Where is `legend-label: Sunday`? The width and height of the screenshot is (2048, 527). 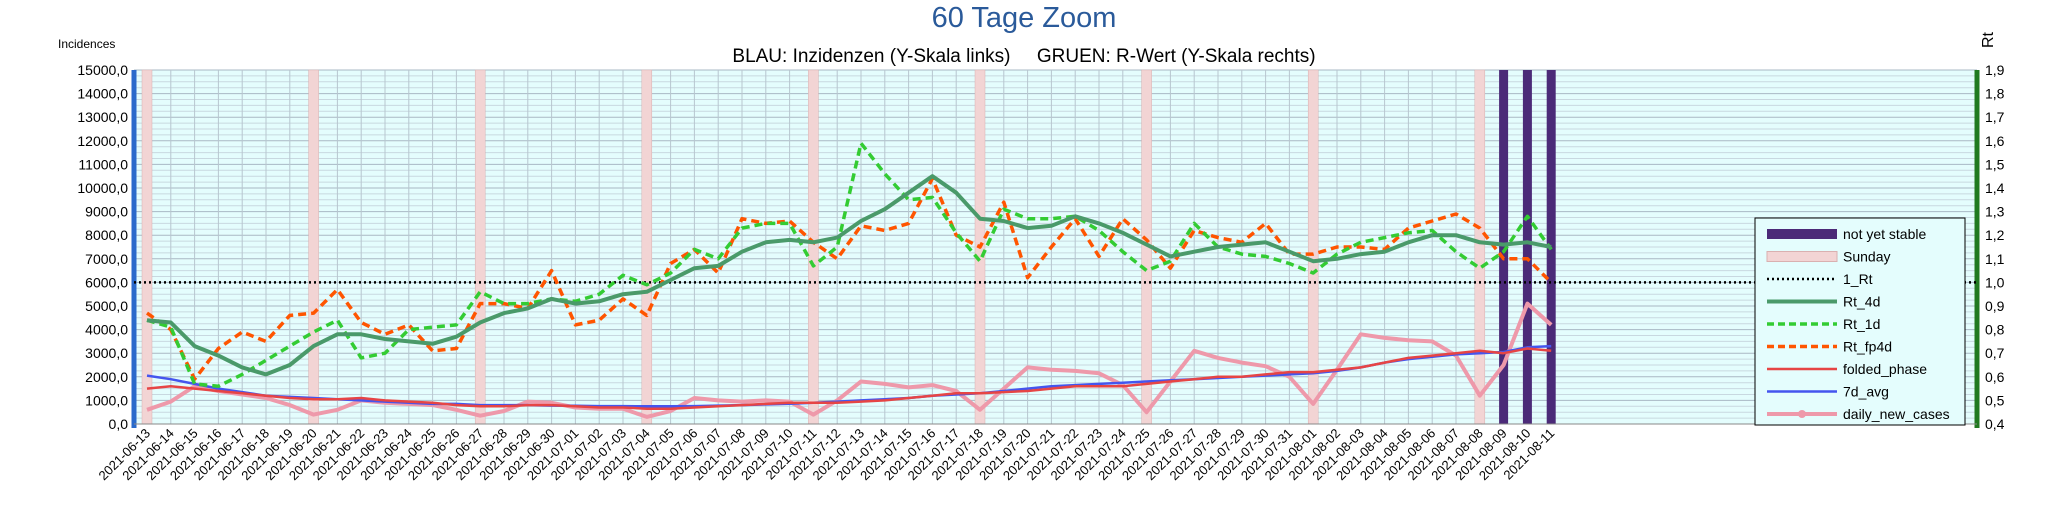
legend-label: Sunday is located at coordinates (1866, 257).